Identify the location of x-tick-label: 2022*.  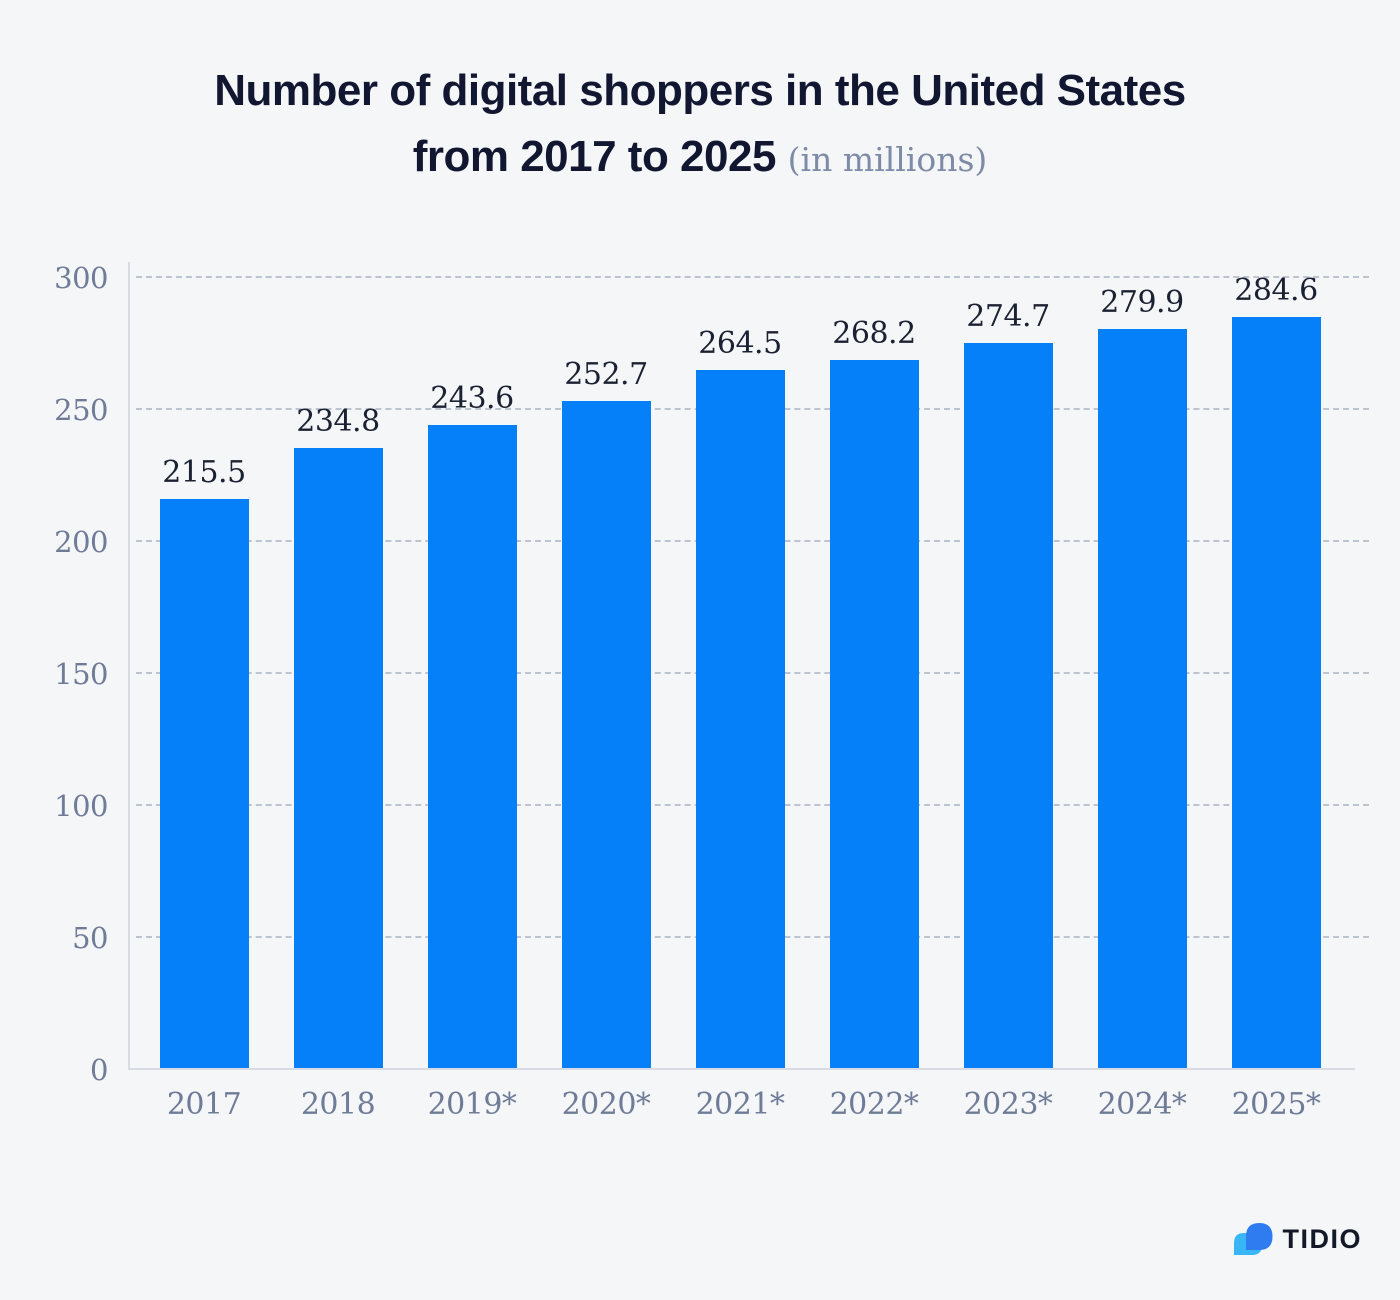
(874, 1104).